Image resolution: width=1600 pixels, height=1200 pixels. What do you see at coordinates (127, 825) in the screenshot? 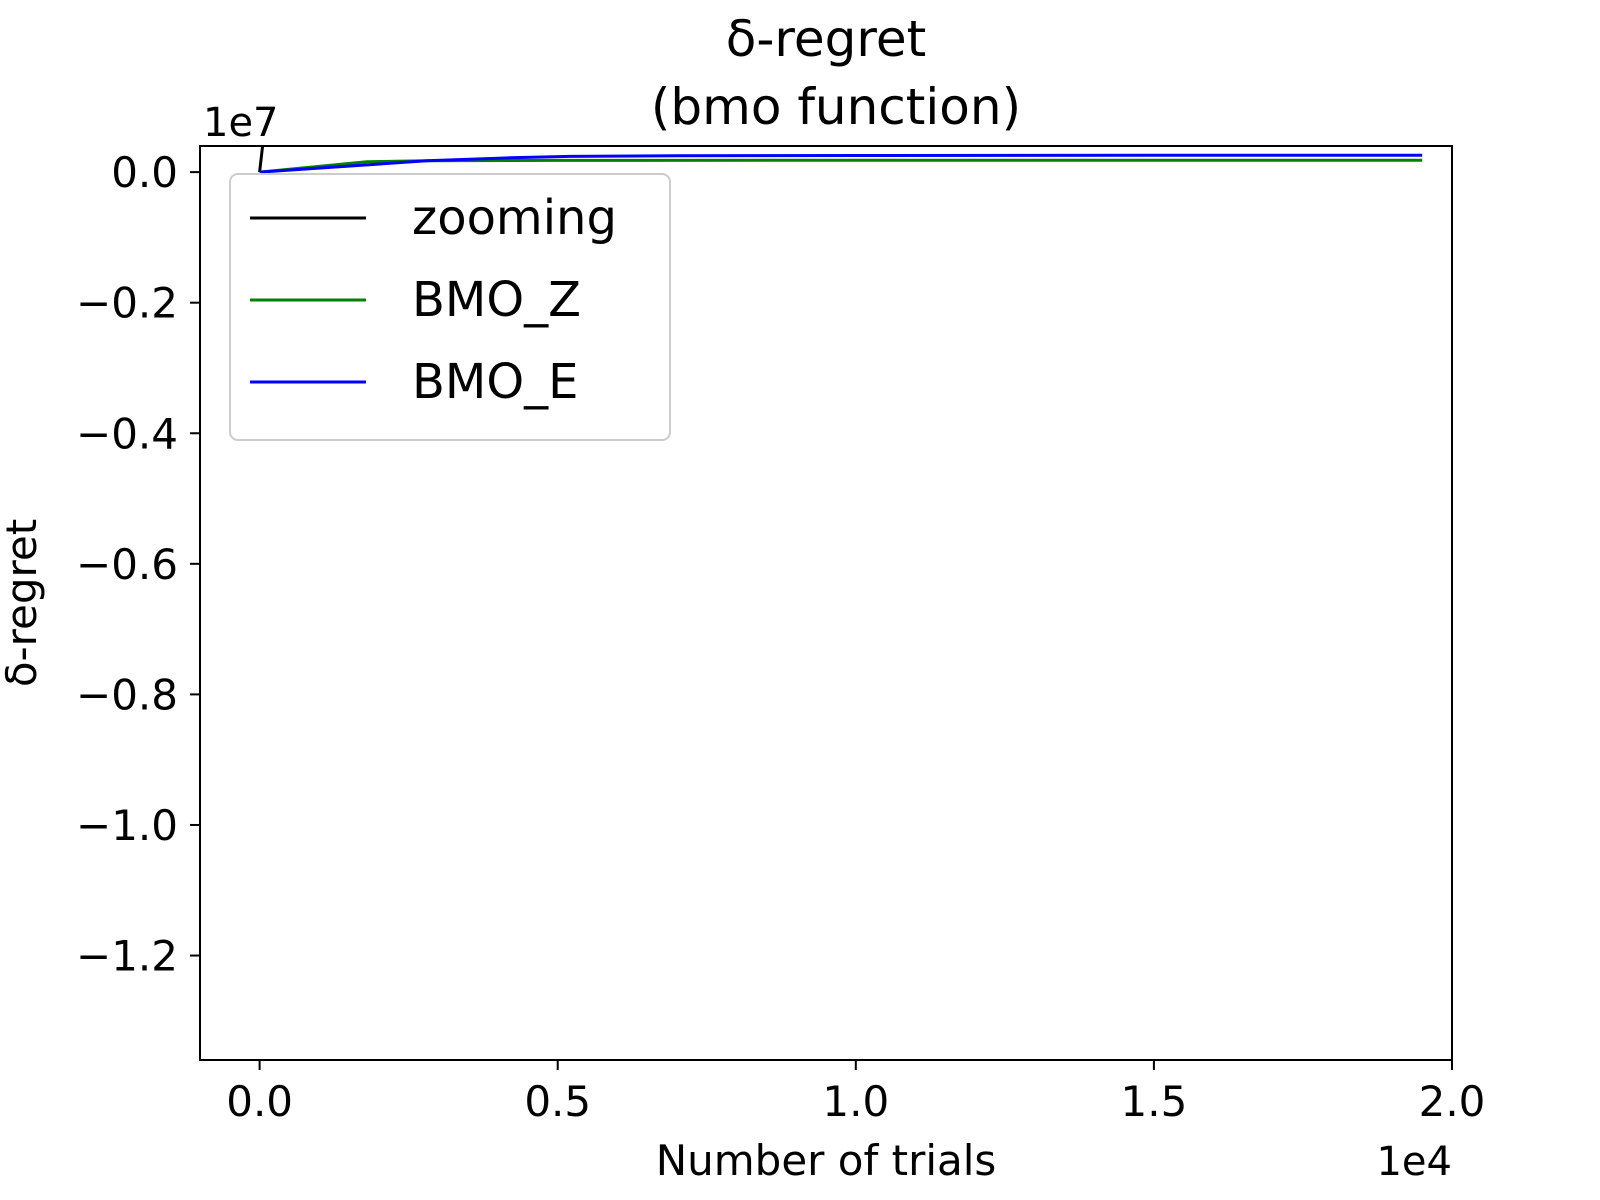
I see `y-tick-label: −1.0` at bounding box center [127, 825].